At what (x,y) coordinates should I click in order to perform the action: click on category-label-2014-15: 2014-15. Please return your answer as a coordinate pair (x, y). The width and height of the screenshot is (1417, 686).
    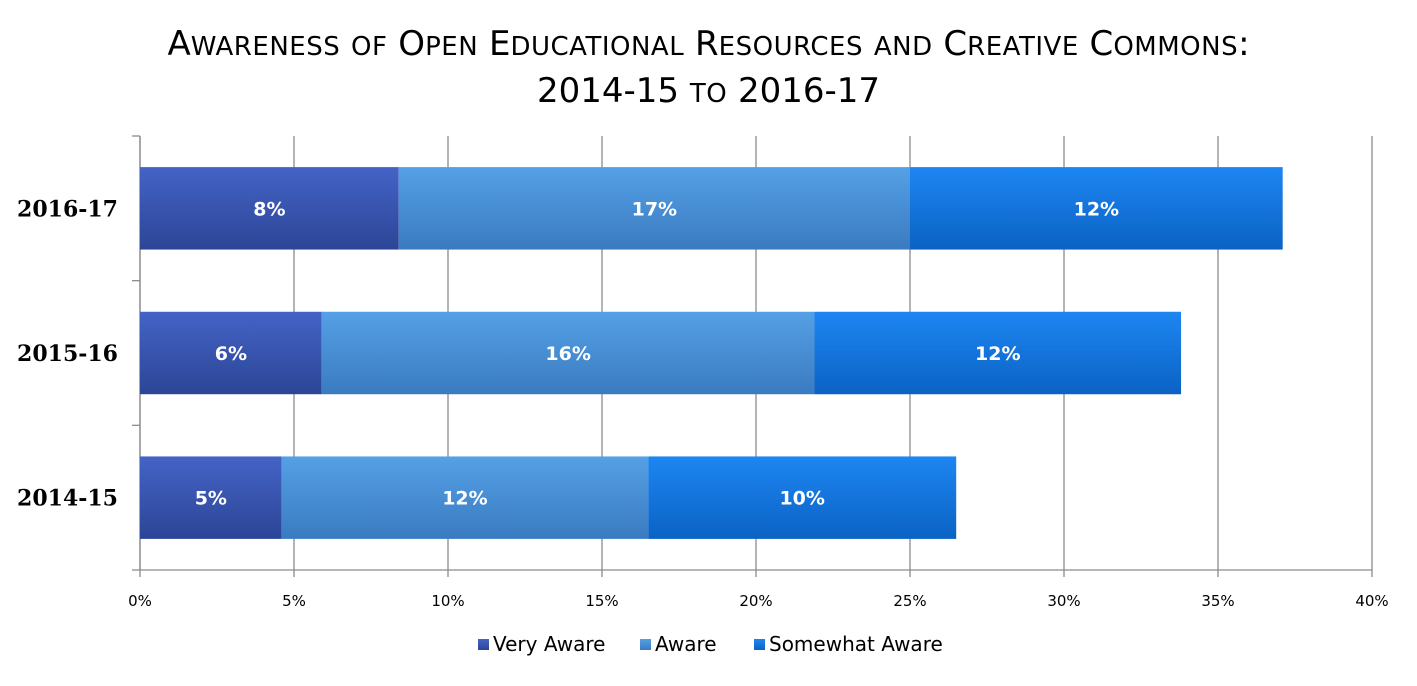
    Looking at the image, I should click on (67, 499).